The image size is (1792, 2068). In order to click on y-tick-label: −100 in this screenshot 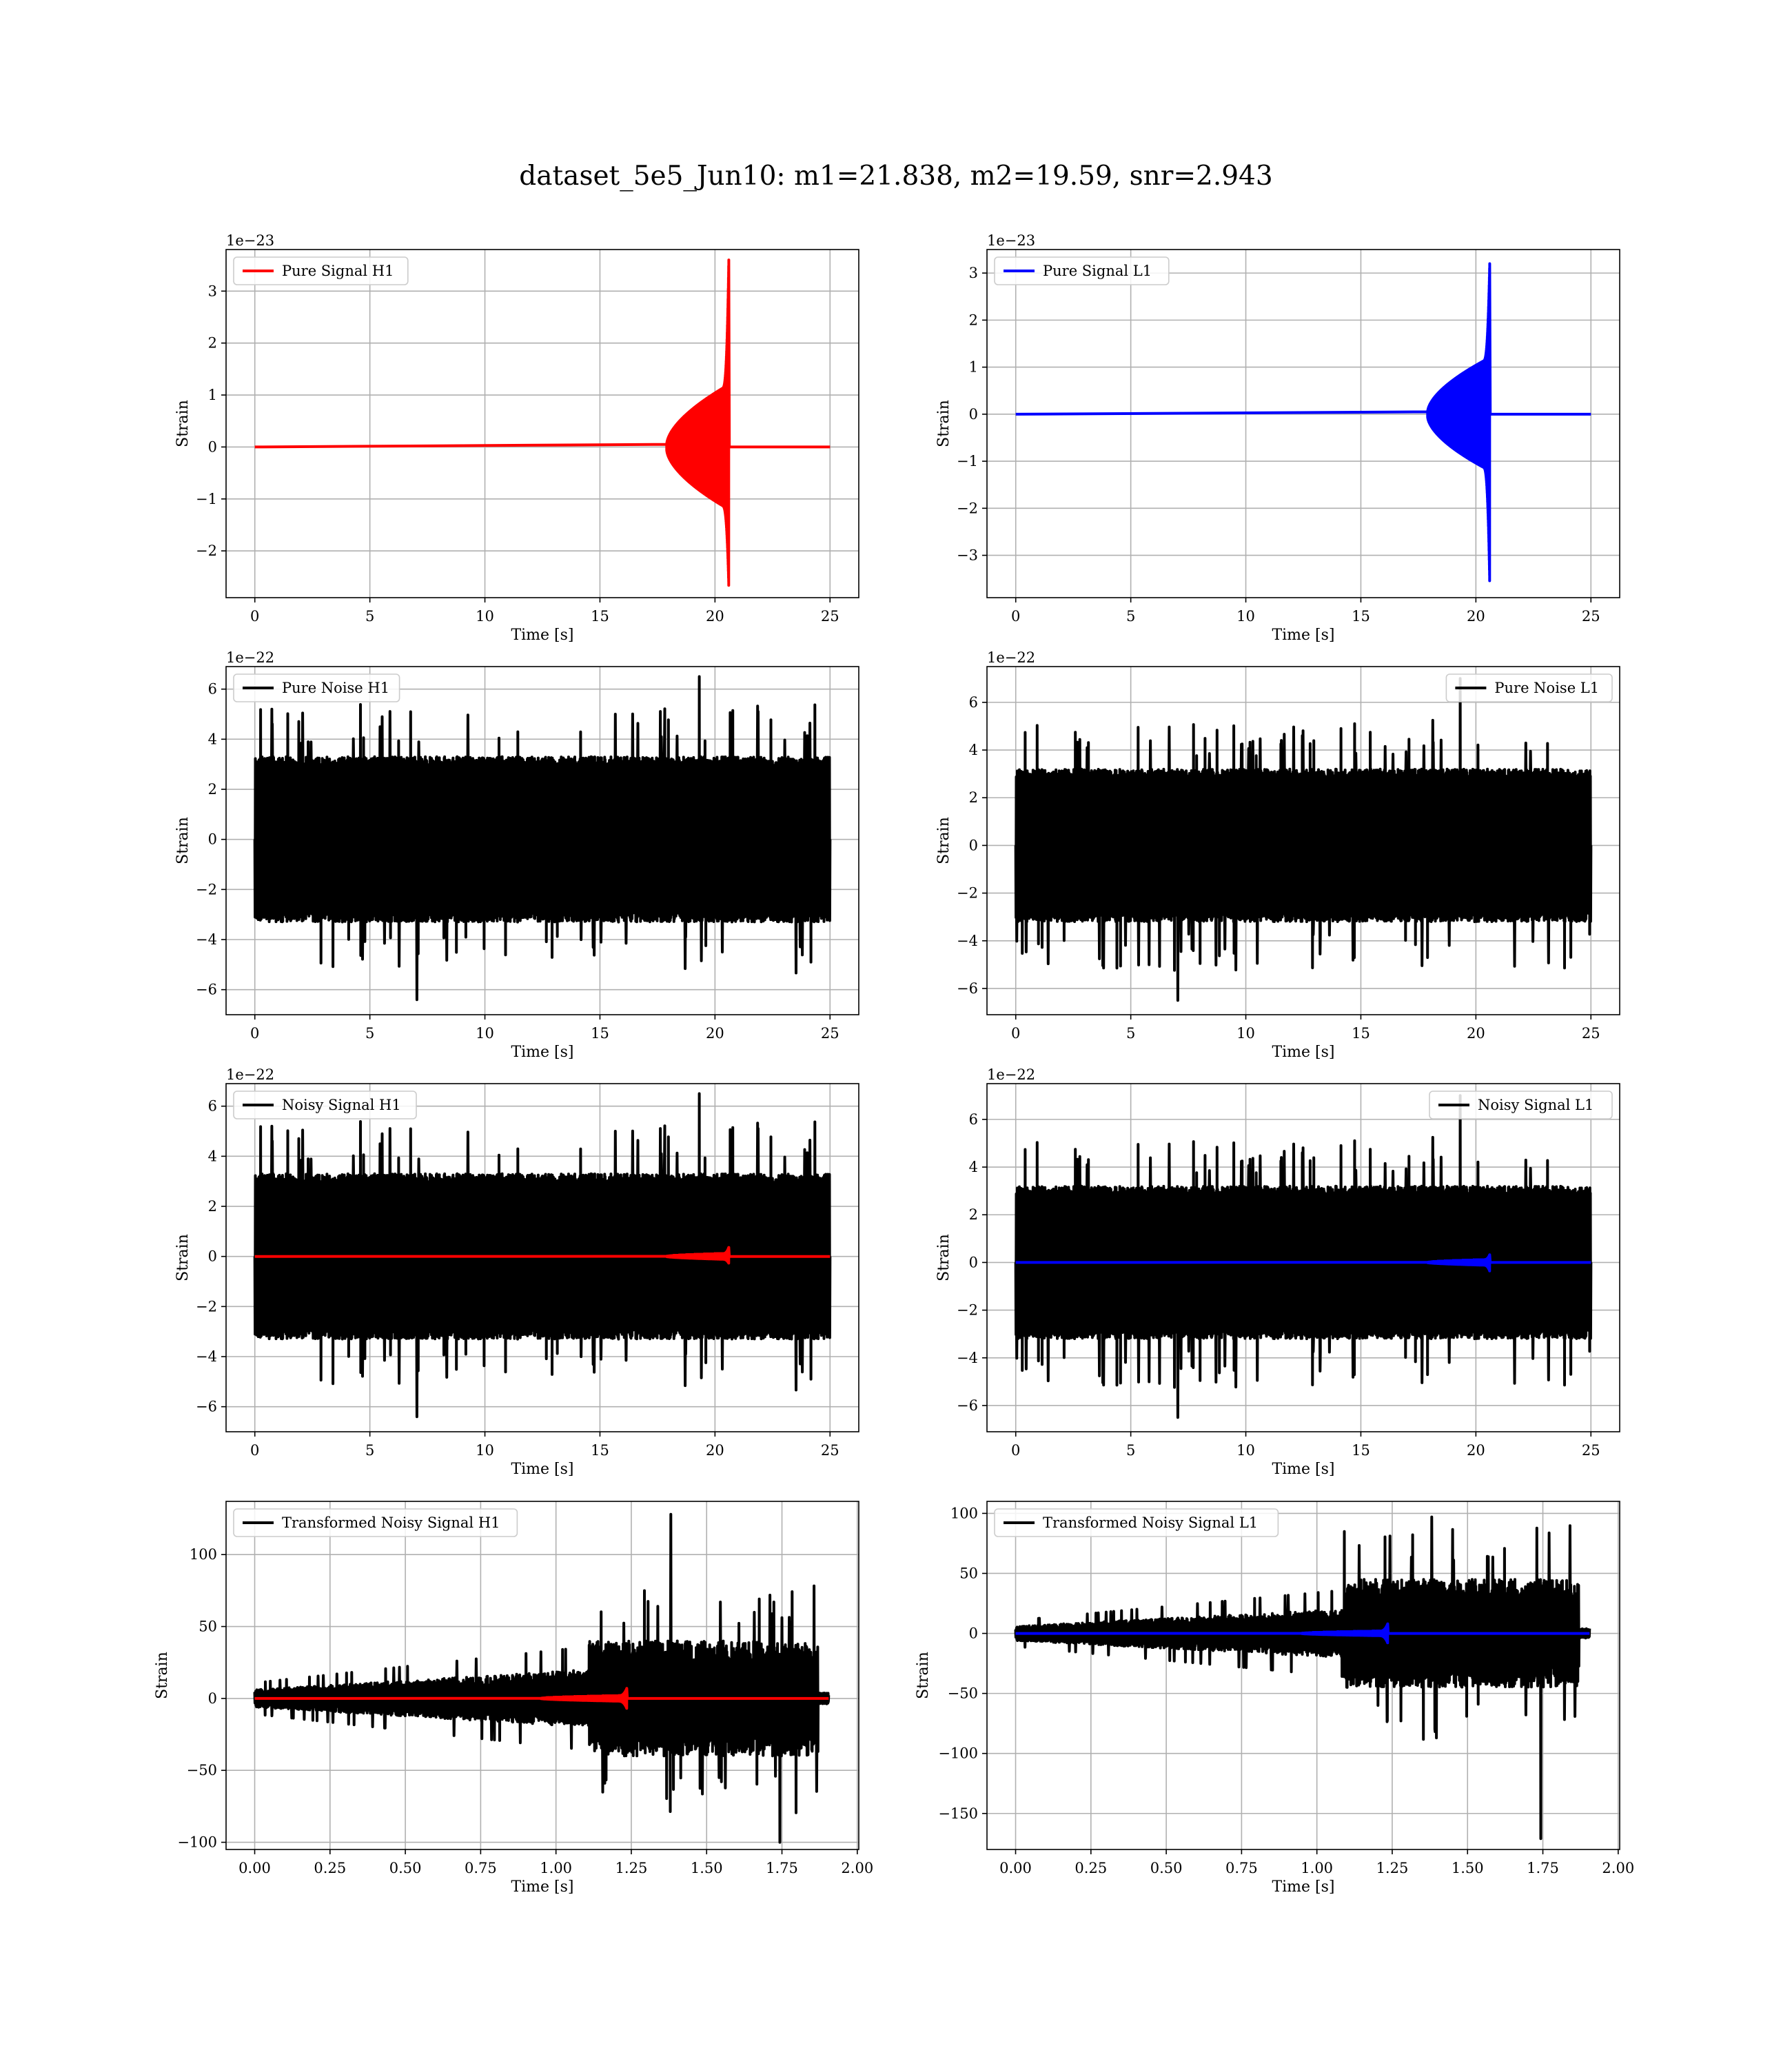, I will do `click(197, 1843)`.